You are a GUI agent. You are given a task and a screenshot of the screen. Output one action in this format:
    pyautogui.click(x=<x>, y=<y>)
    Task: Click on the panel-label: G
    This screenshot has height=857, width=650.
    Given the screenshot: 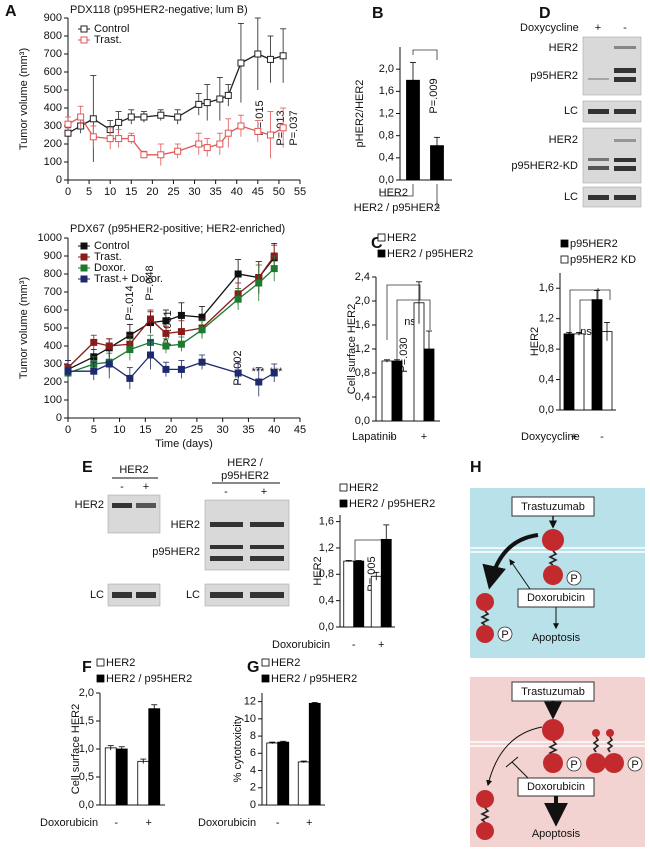 What is the action you would take?
    pyautogui.click(x=253, y=667)
    